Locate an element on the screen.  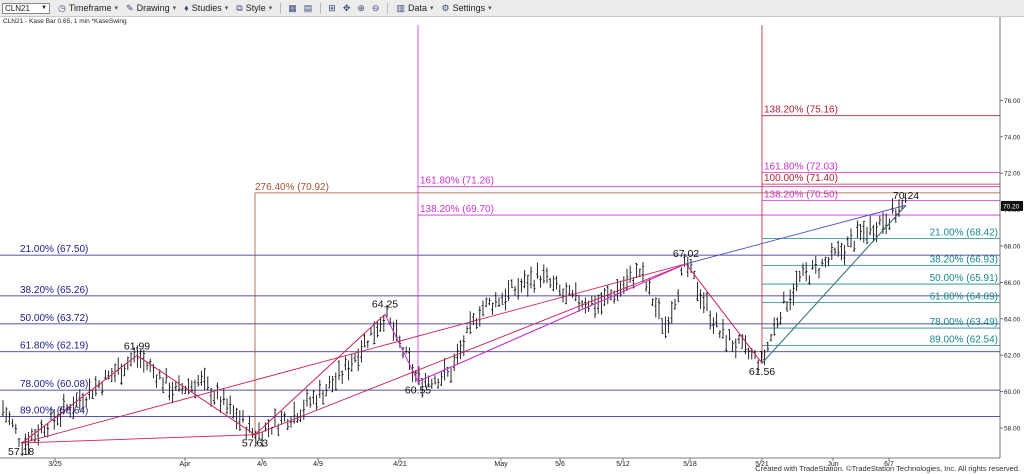
price-tick-label-5: 68.00 is located at coordinates (1012, 247).